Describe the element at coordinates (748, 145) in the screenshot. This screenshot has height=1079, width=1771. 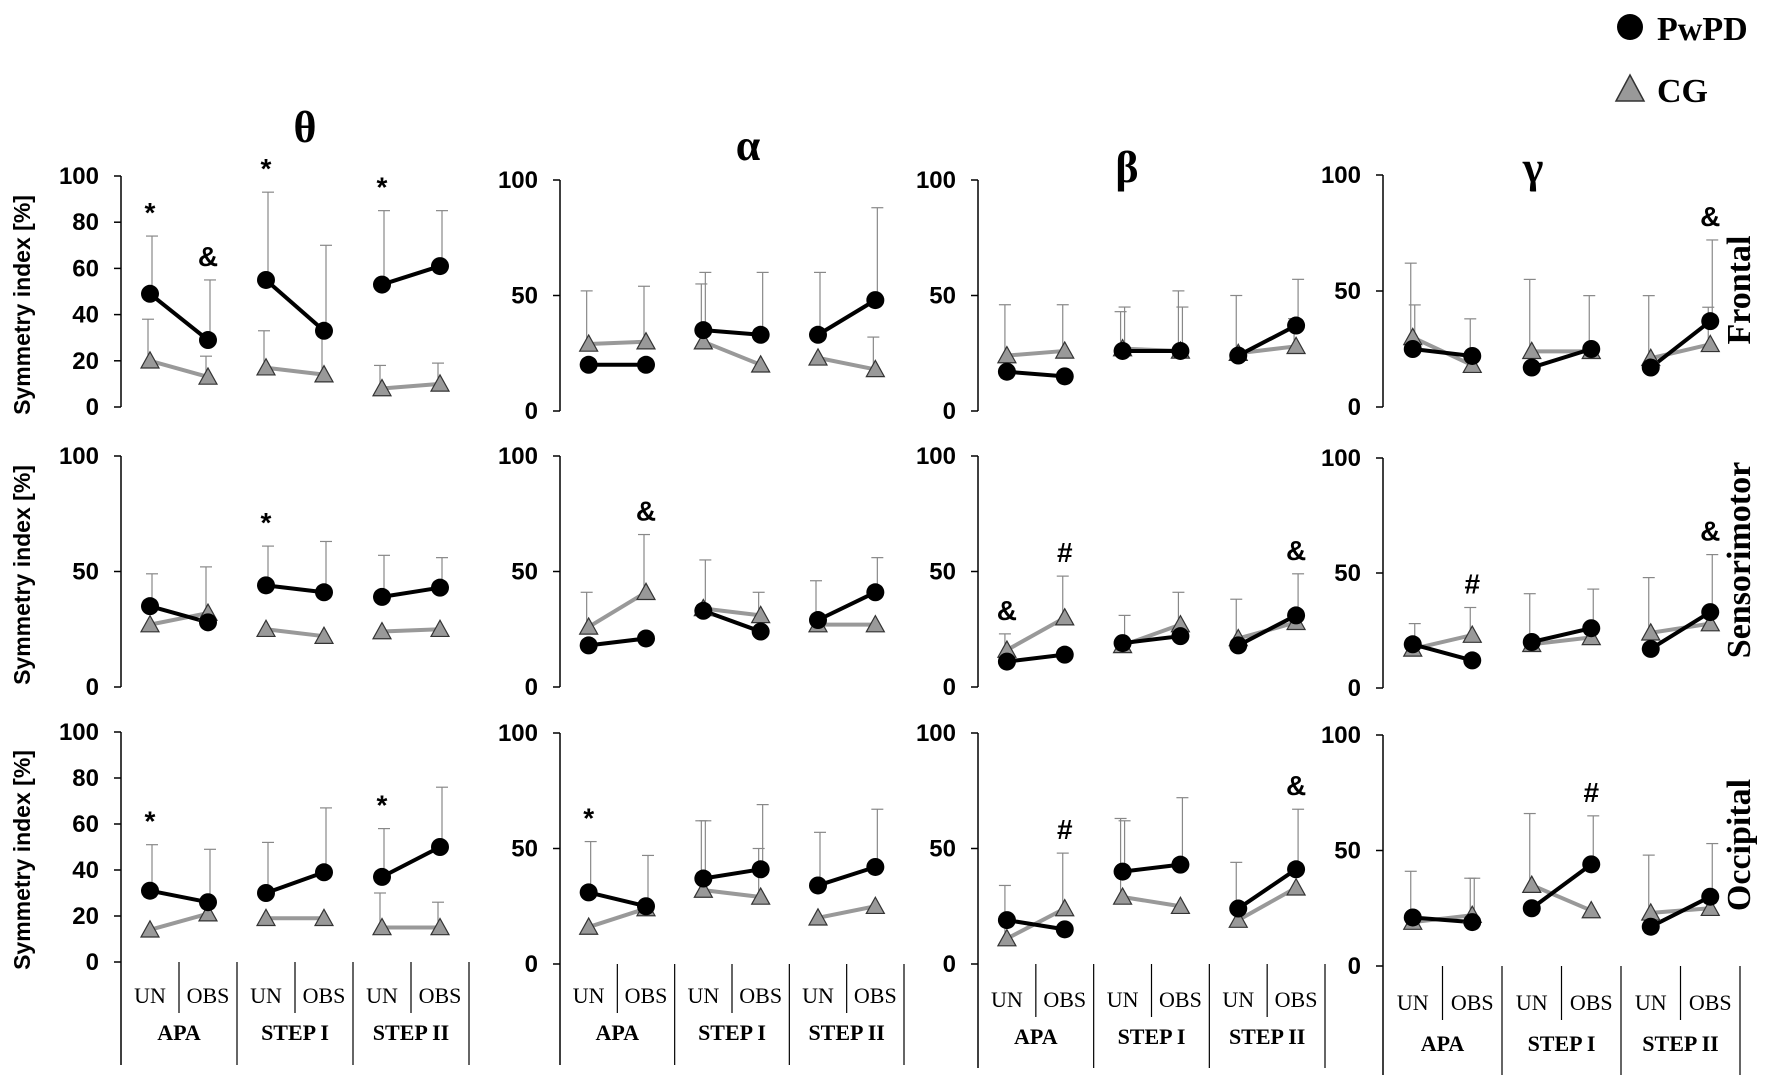
I see `band-title-alpha: α` at that location.